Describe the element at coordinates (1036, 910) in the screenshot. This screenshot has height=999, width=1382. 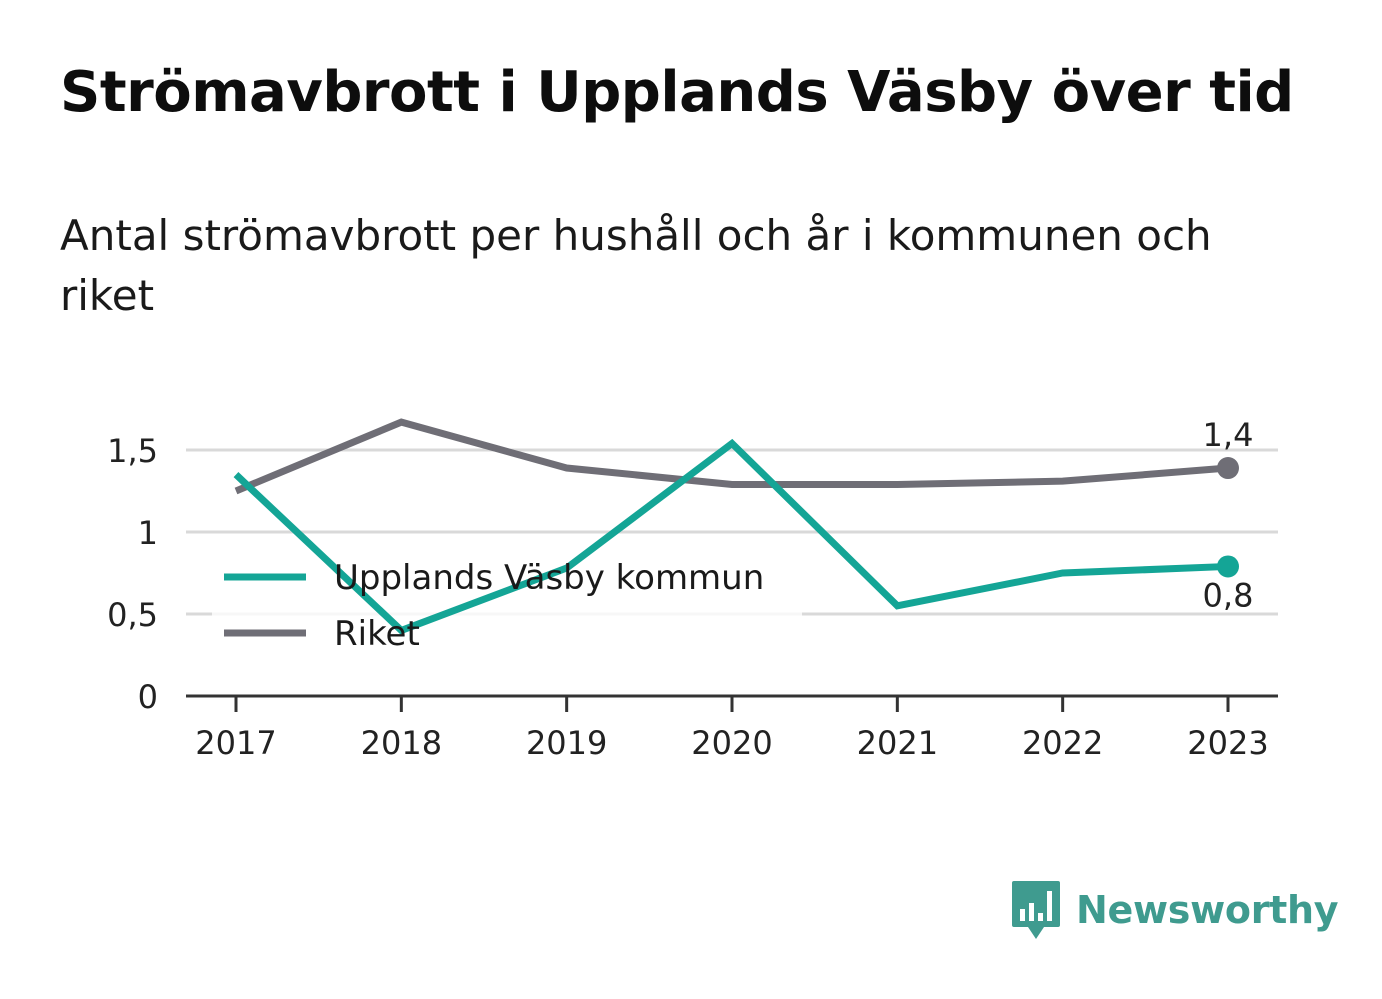
I see `newsworthy-logo-icon` at that location.